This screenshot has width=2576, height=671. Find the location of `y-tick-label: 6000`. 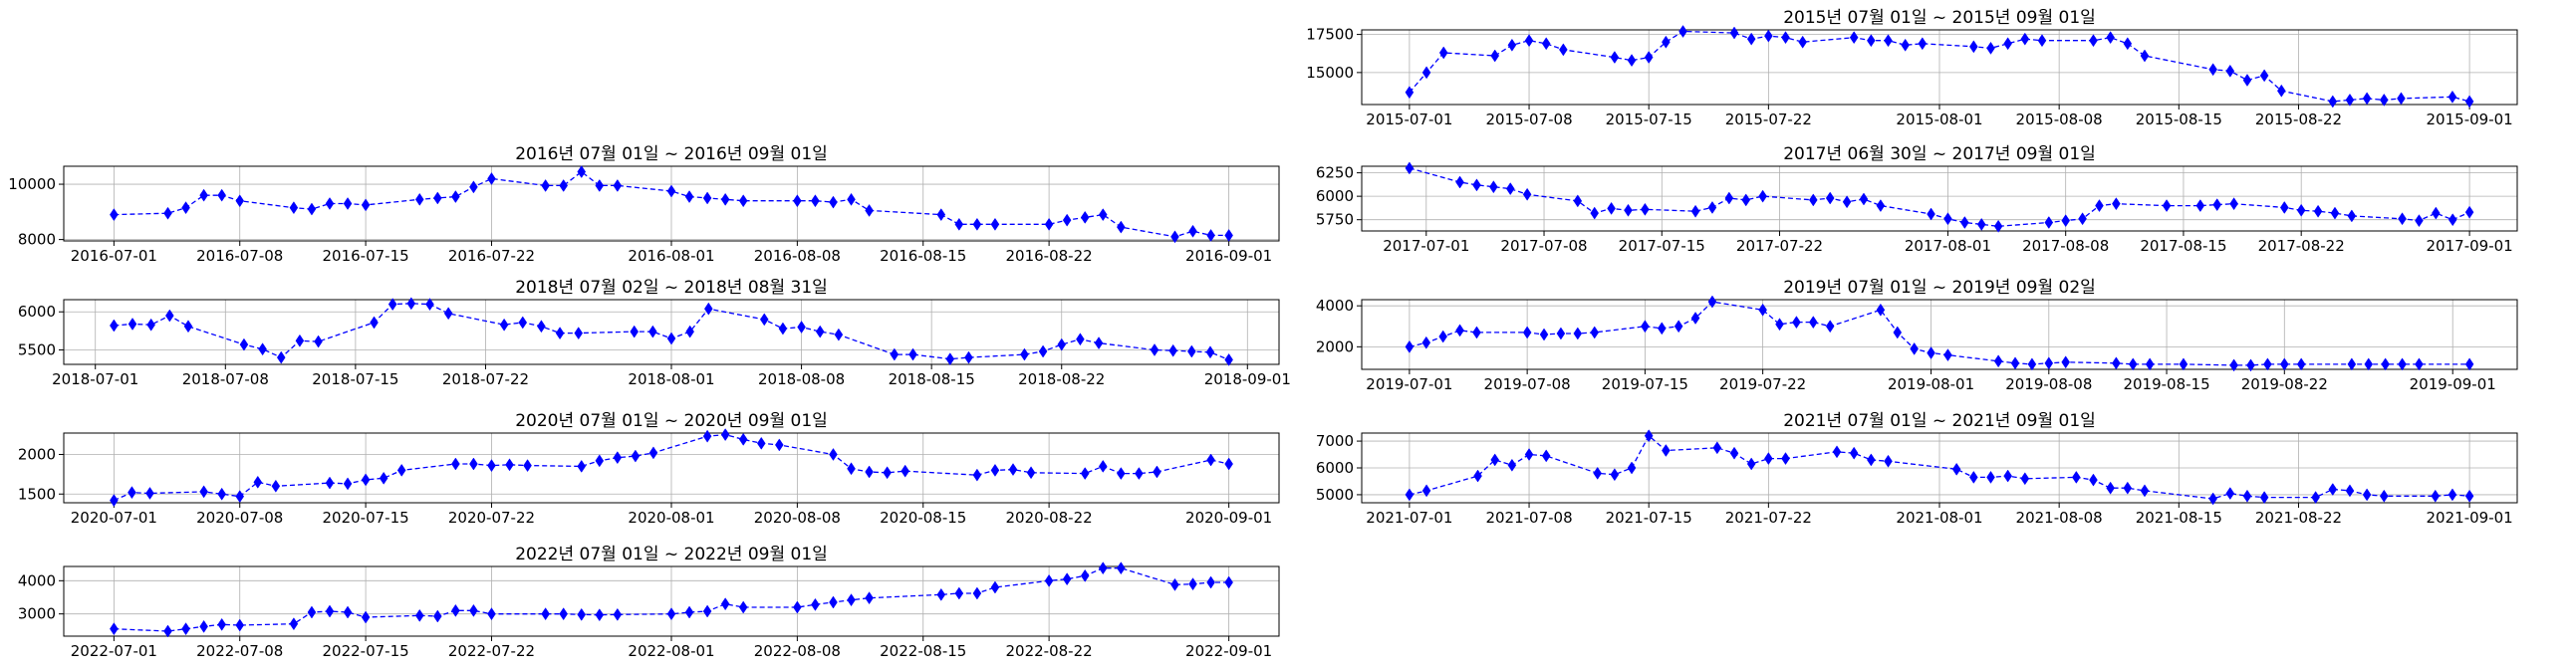

y-tick-label: 6000 is located at coordinates (37, 312).